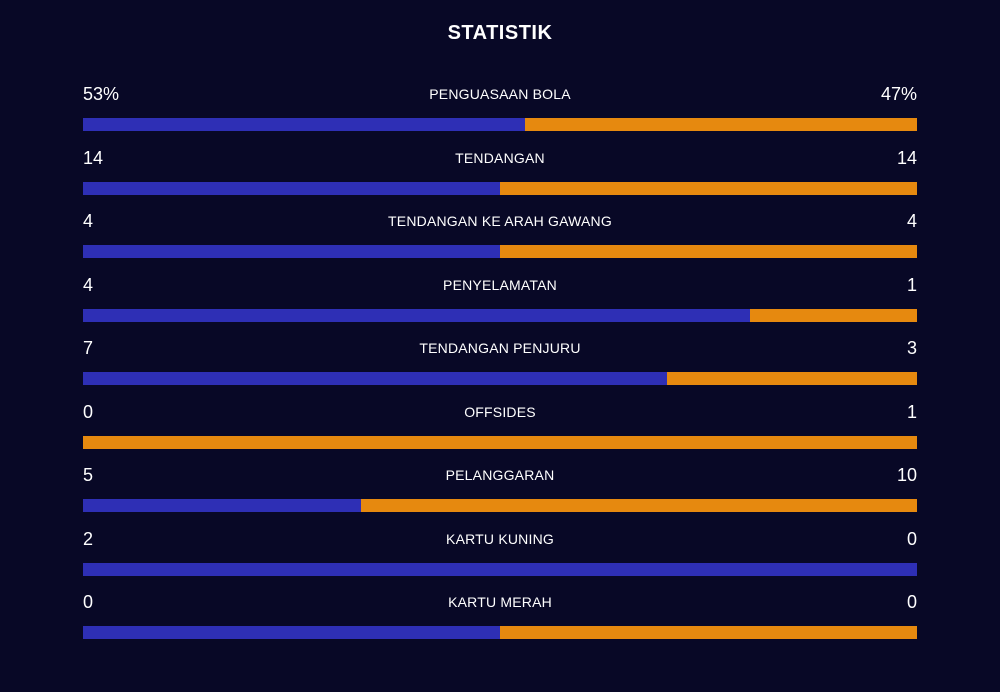 The width and height of the screenshot is (1000, 692). Describe the element at coordinates (911, 221) in the screenshot. I see `away-value: 4` at that location.